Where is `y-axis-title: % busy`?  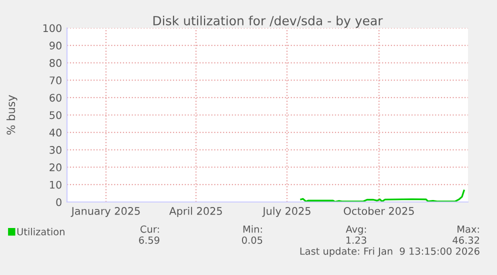
y-axis-title: % busy is located at coordinates (12, 115).